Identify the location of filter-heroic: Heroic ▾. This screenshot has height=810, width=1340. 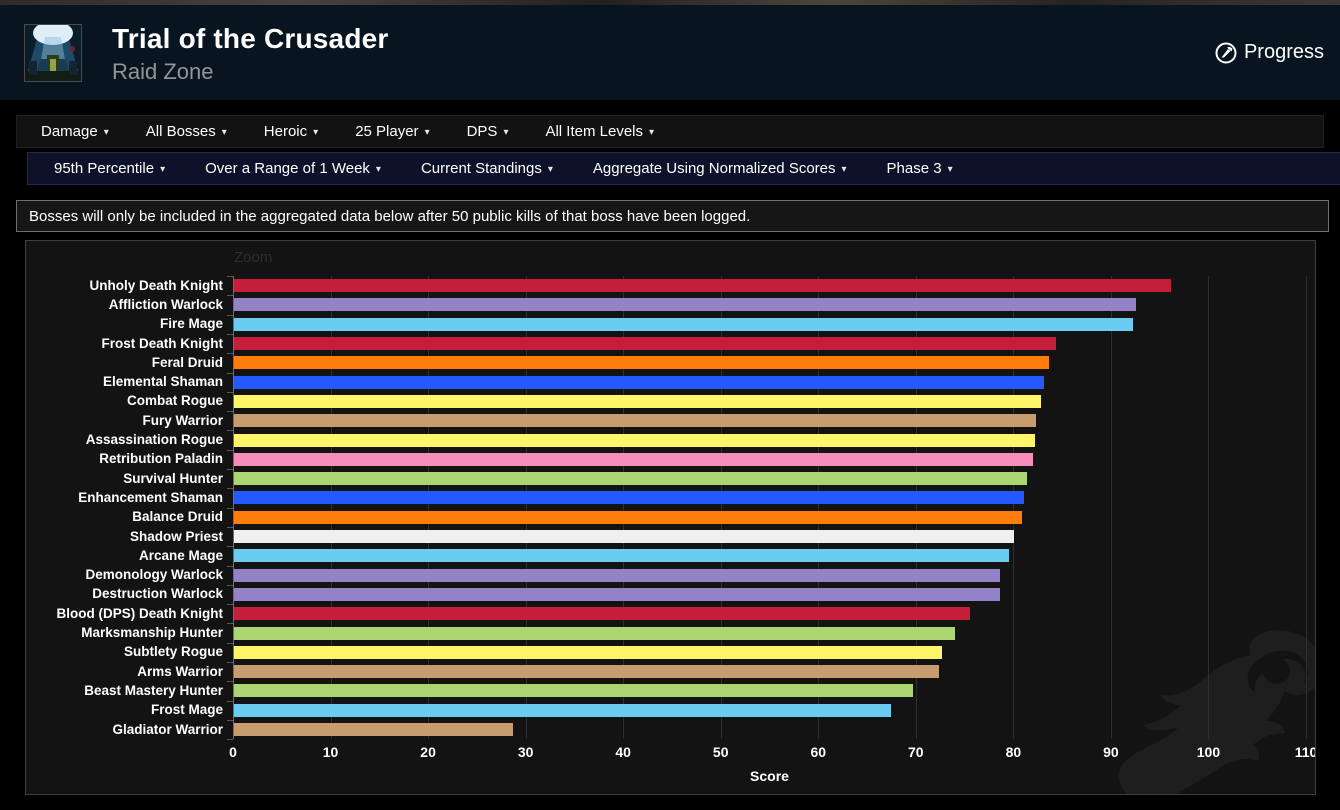
(291, 131).